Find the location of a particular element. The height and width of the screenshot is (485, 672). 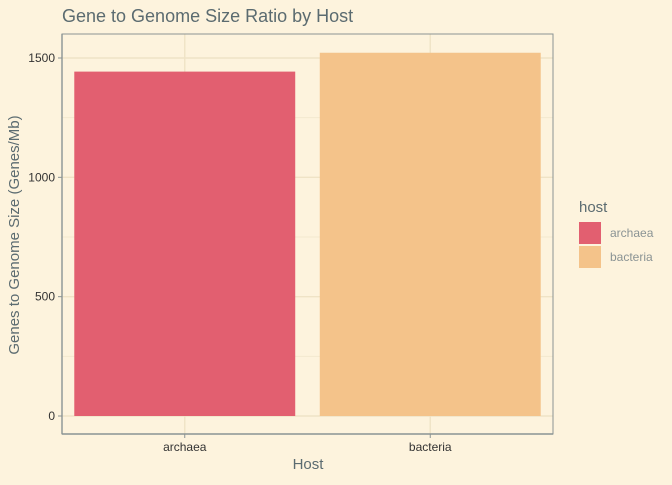

y-axis-title: Genes to Genome Size (Genes/Mb) is located at coordinates (14, 234).